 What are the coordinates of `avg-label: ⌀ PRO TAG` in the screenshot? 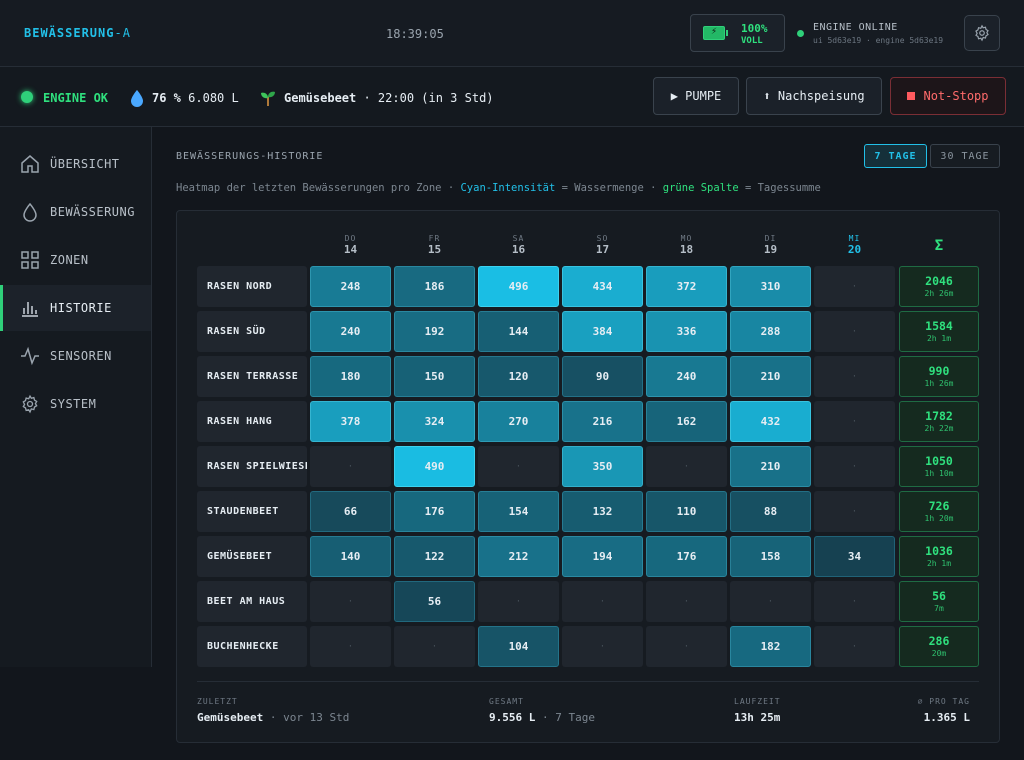 It's located at (943, 701).